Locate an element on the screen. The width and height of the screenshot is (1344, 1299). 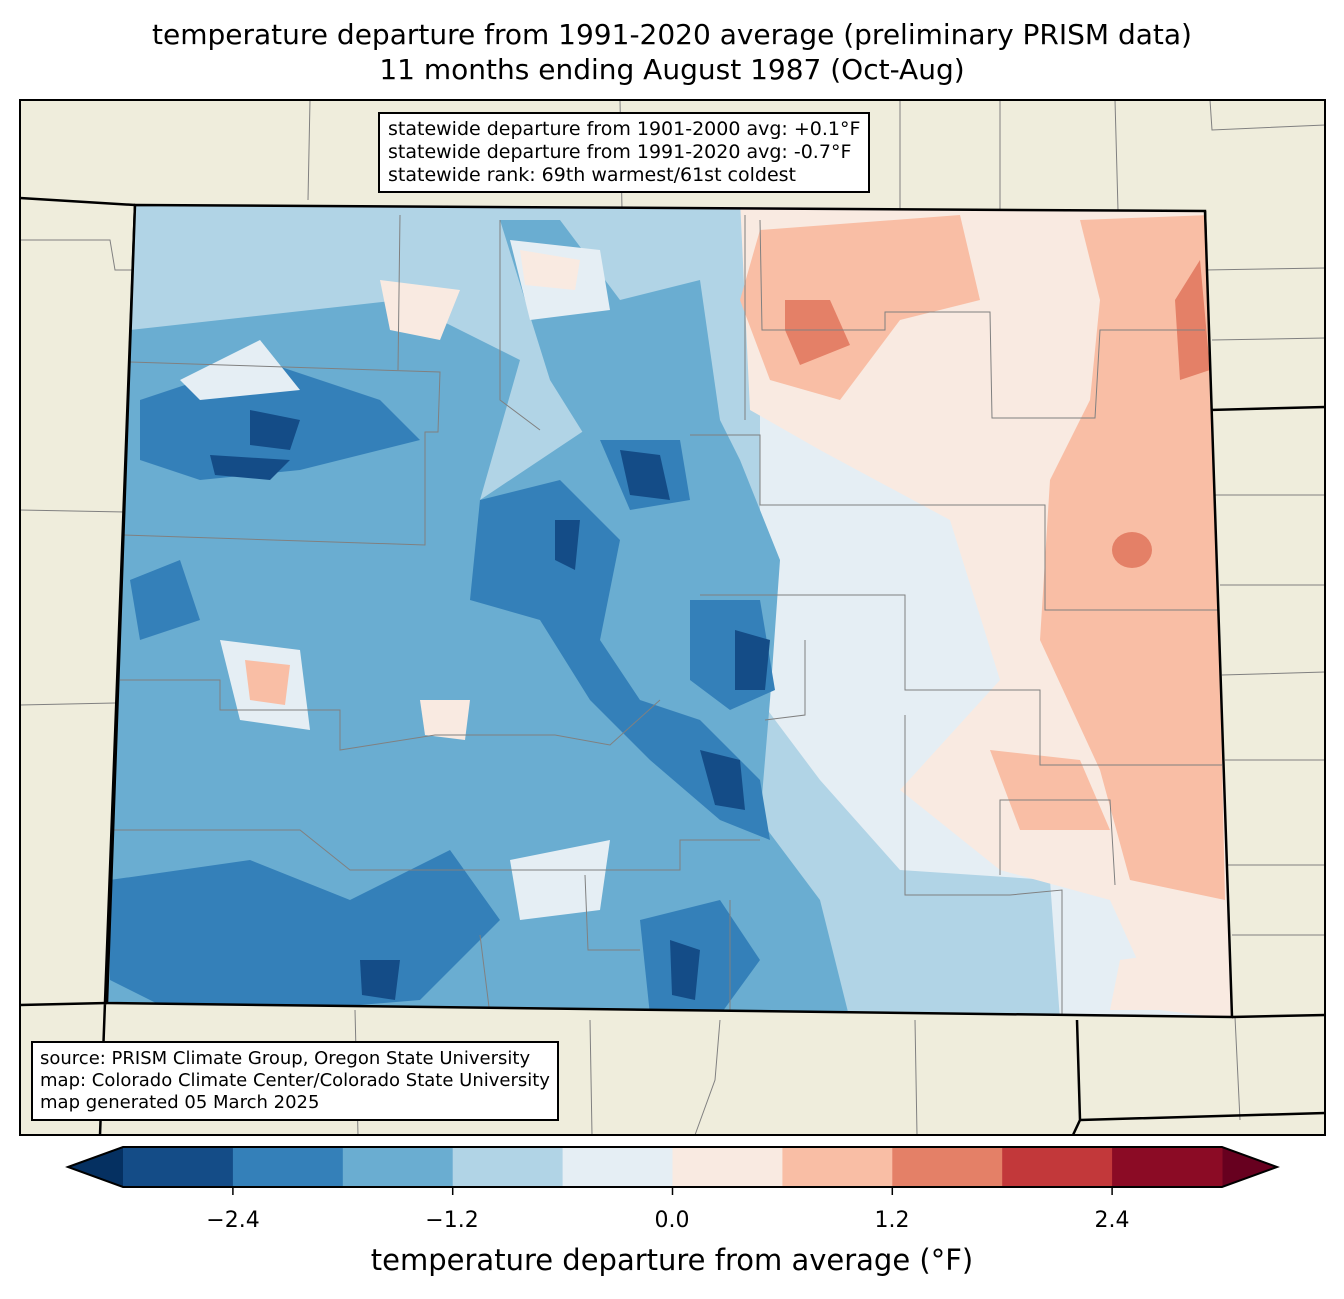
colorbar-tick-label: 2.4 is located at coordinates (1112, 1220).